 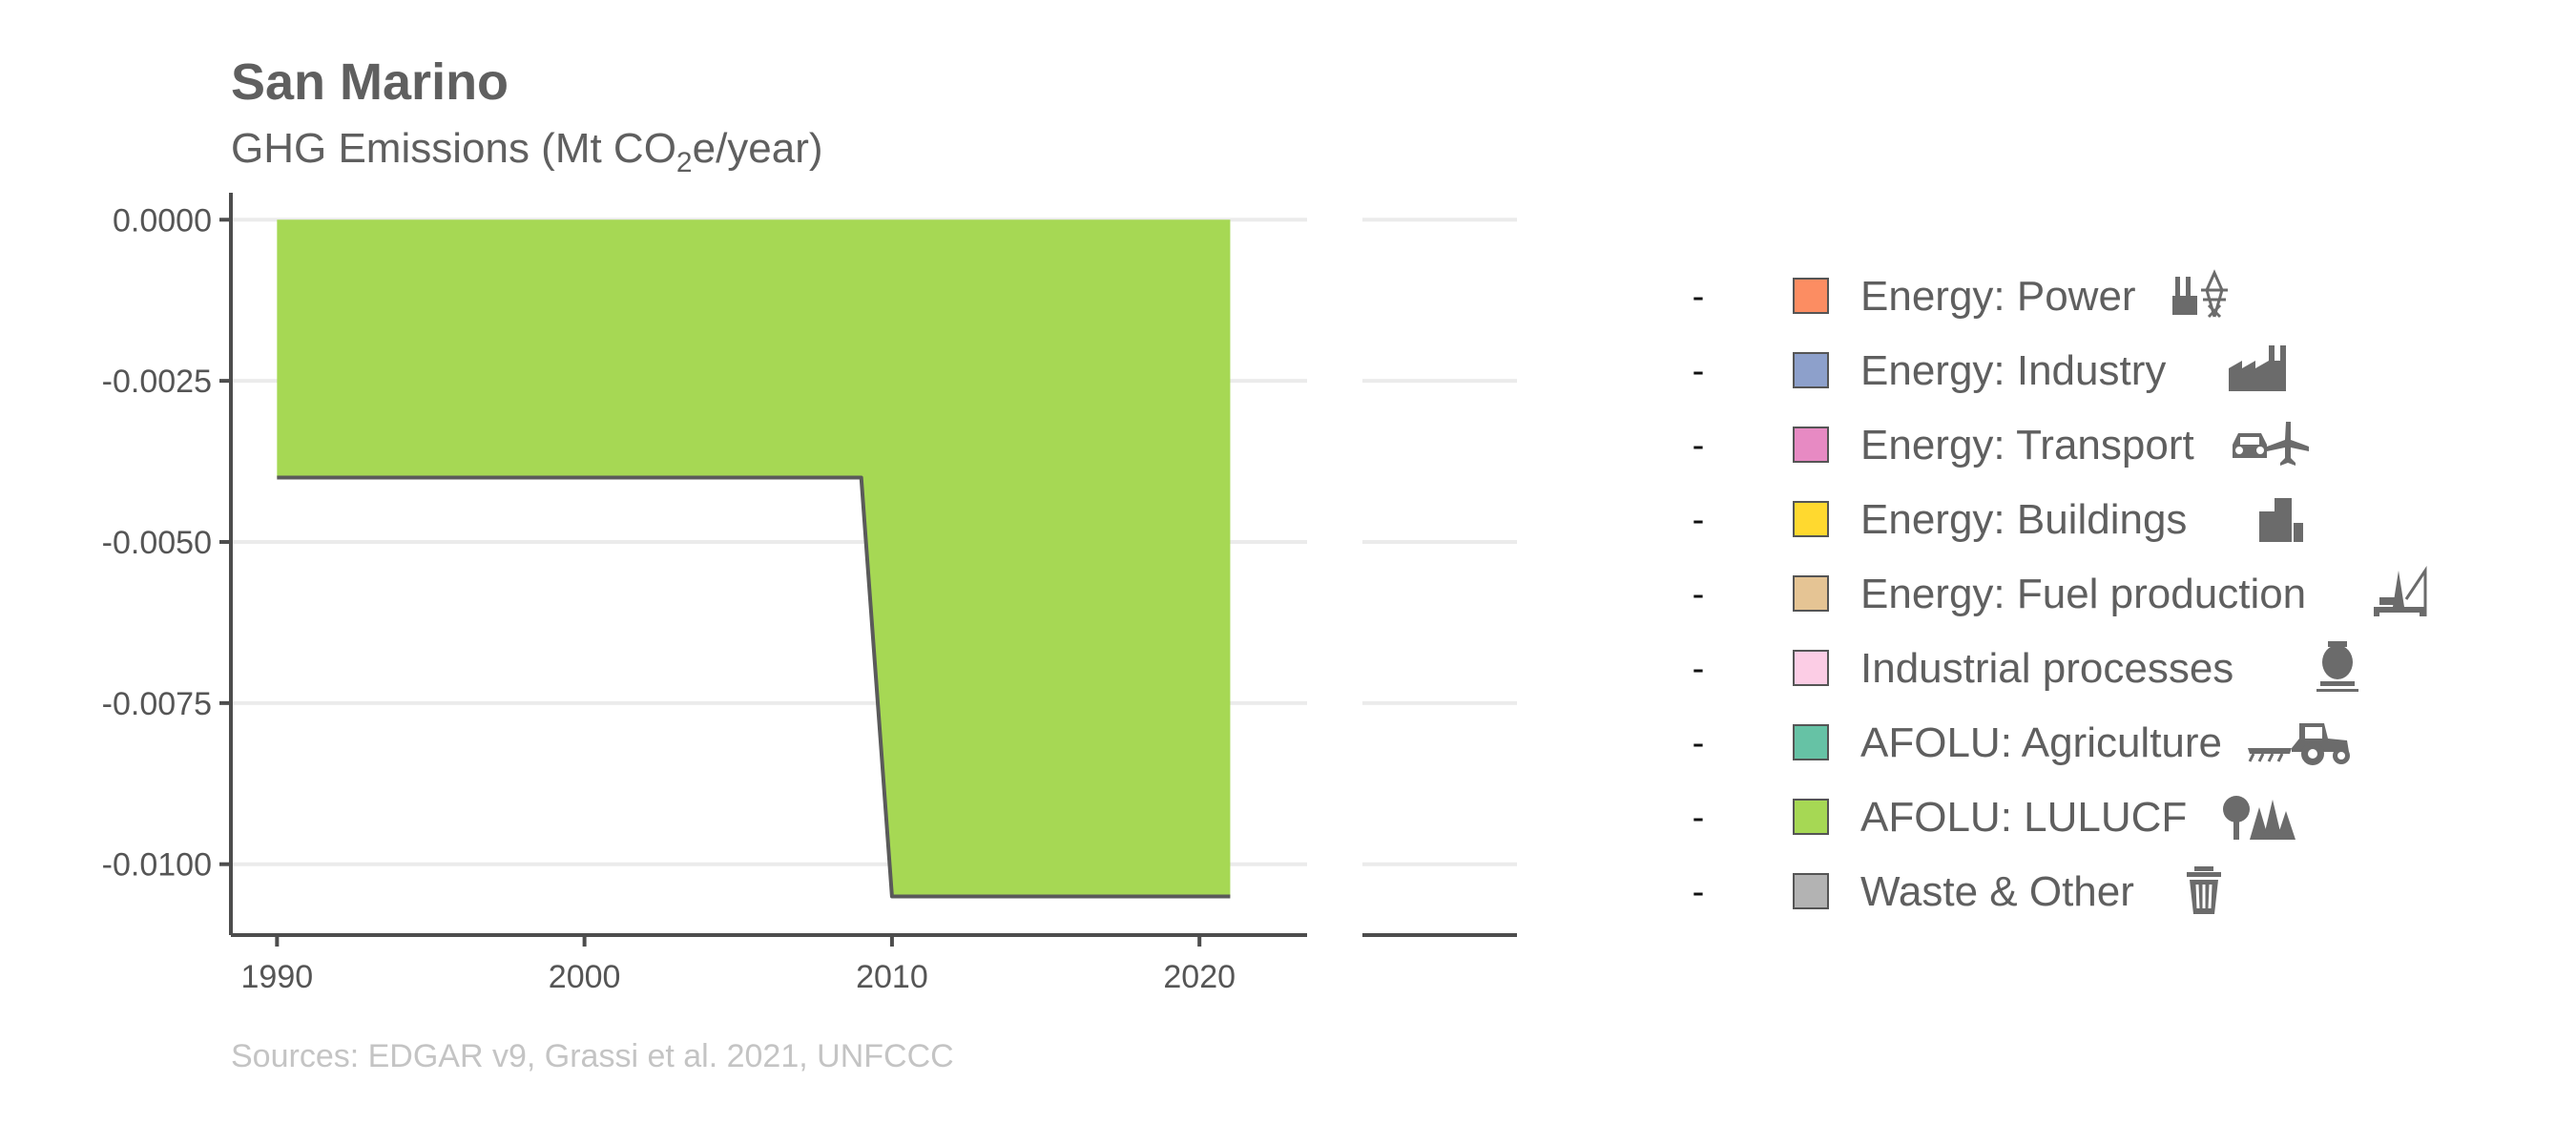 What do you see at coordinates (2083, 594) in the screenshot?
I see `legend-label: Energy: Fuel production` at bounding box center [2083, 594].